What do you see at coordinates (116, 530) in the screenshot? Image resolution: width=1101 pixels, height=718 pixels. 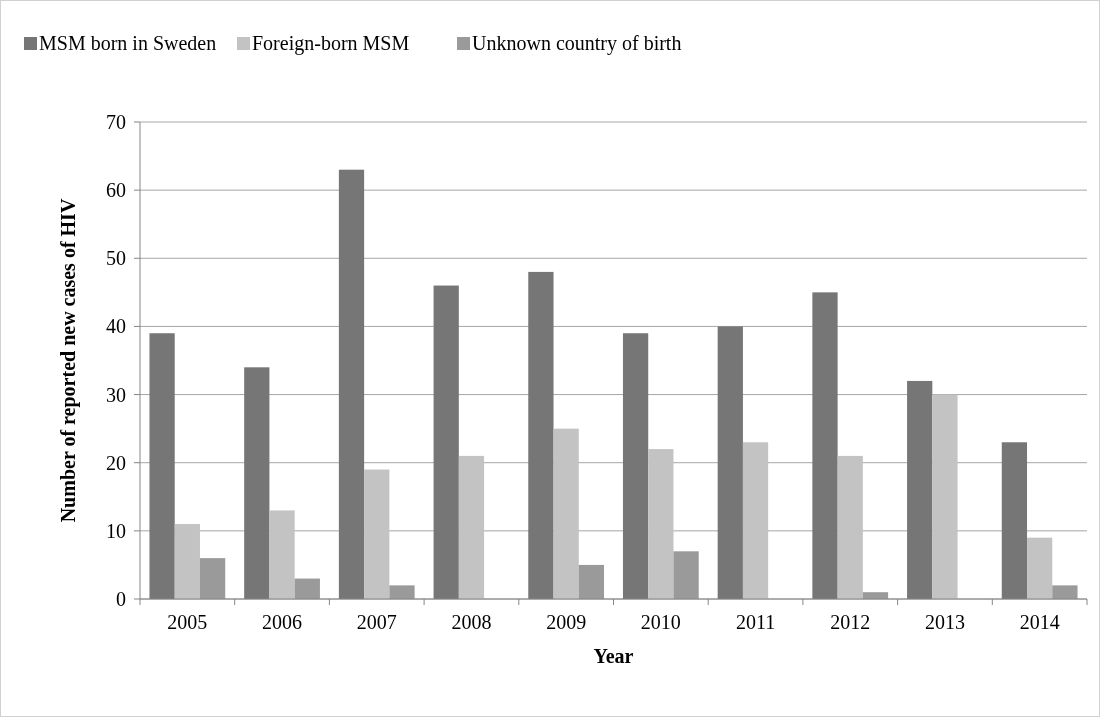 I see `y-tick-label: 10` at bounding box center [116, 530].